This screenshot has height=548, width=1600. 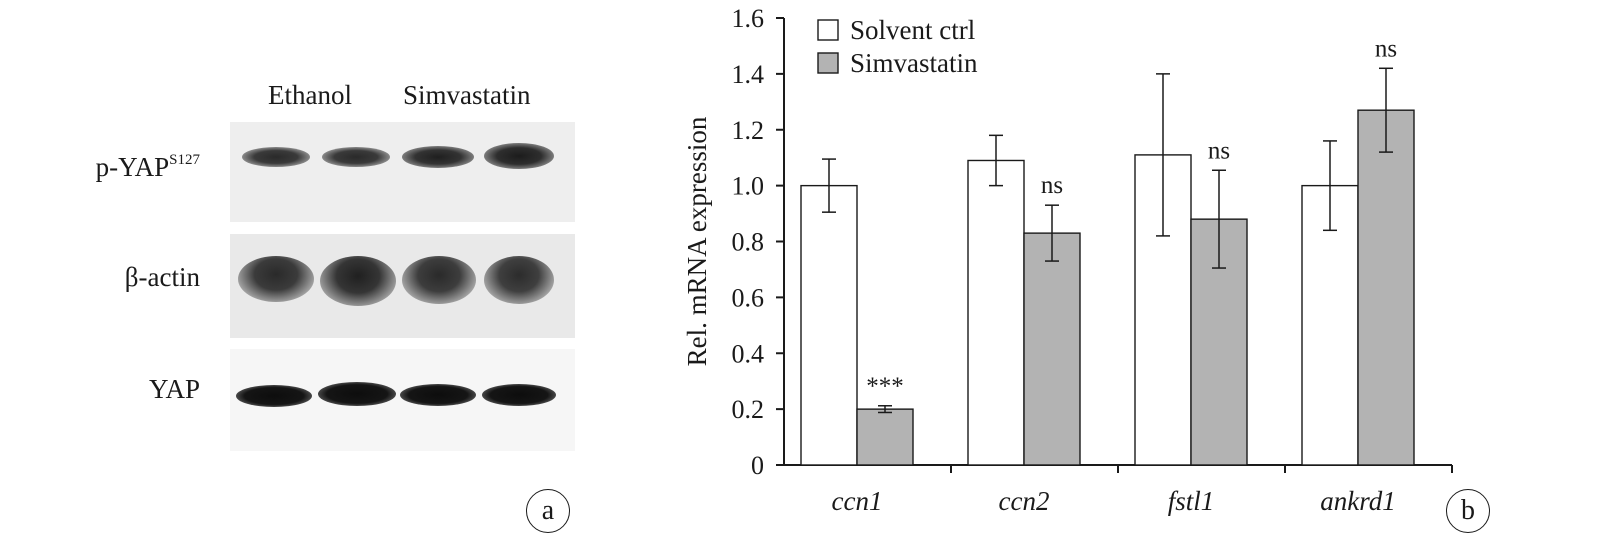 I want to click on row-label-yap: YAP, so click(x=174, y=389).